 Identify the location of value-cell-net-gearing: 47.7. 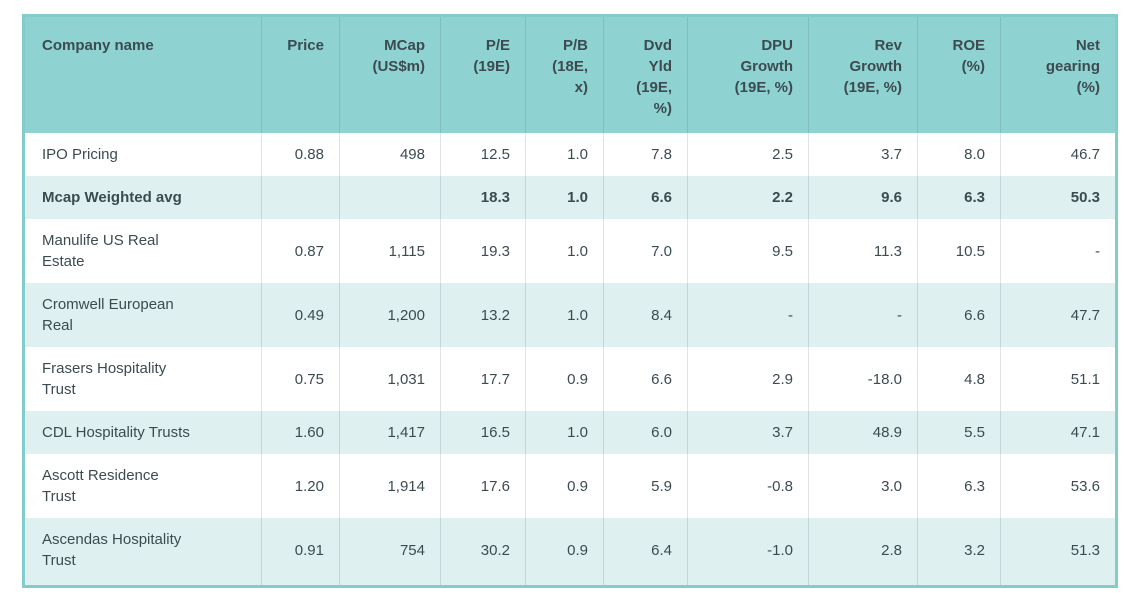
(1058, 315).